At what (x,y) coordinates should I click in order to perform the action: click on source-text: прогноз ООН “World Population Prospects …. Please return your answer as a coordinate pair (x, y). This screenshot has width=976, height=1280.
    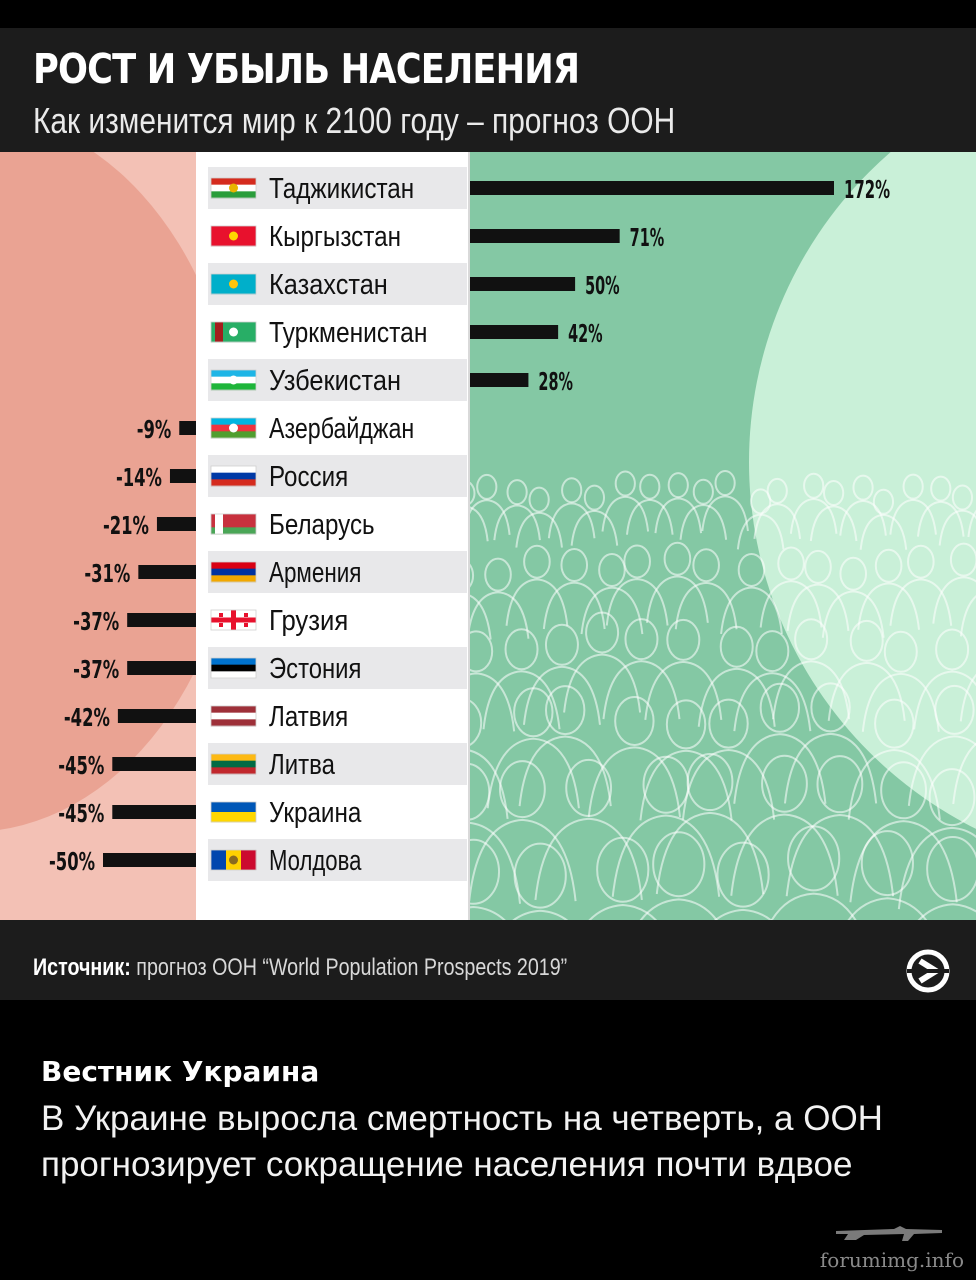
    Looking at the image, I should click on (349, 967).